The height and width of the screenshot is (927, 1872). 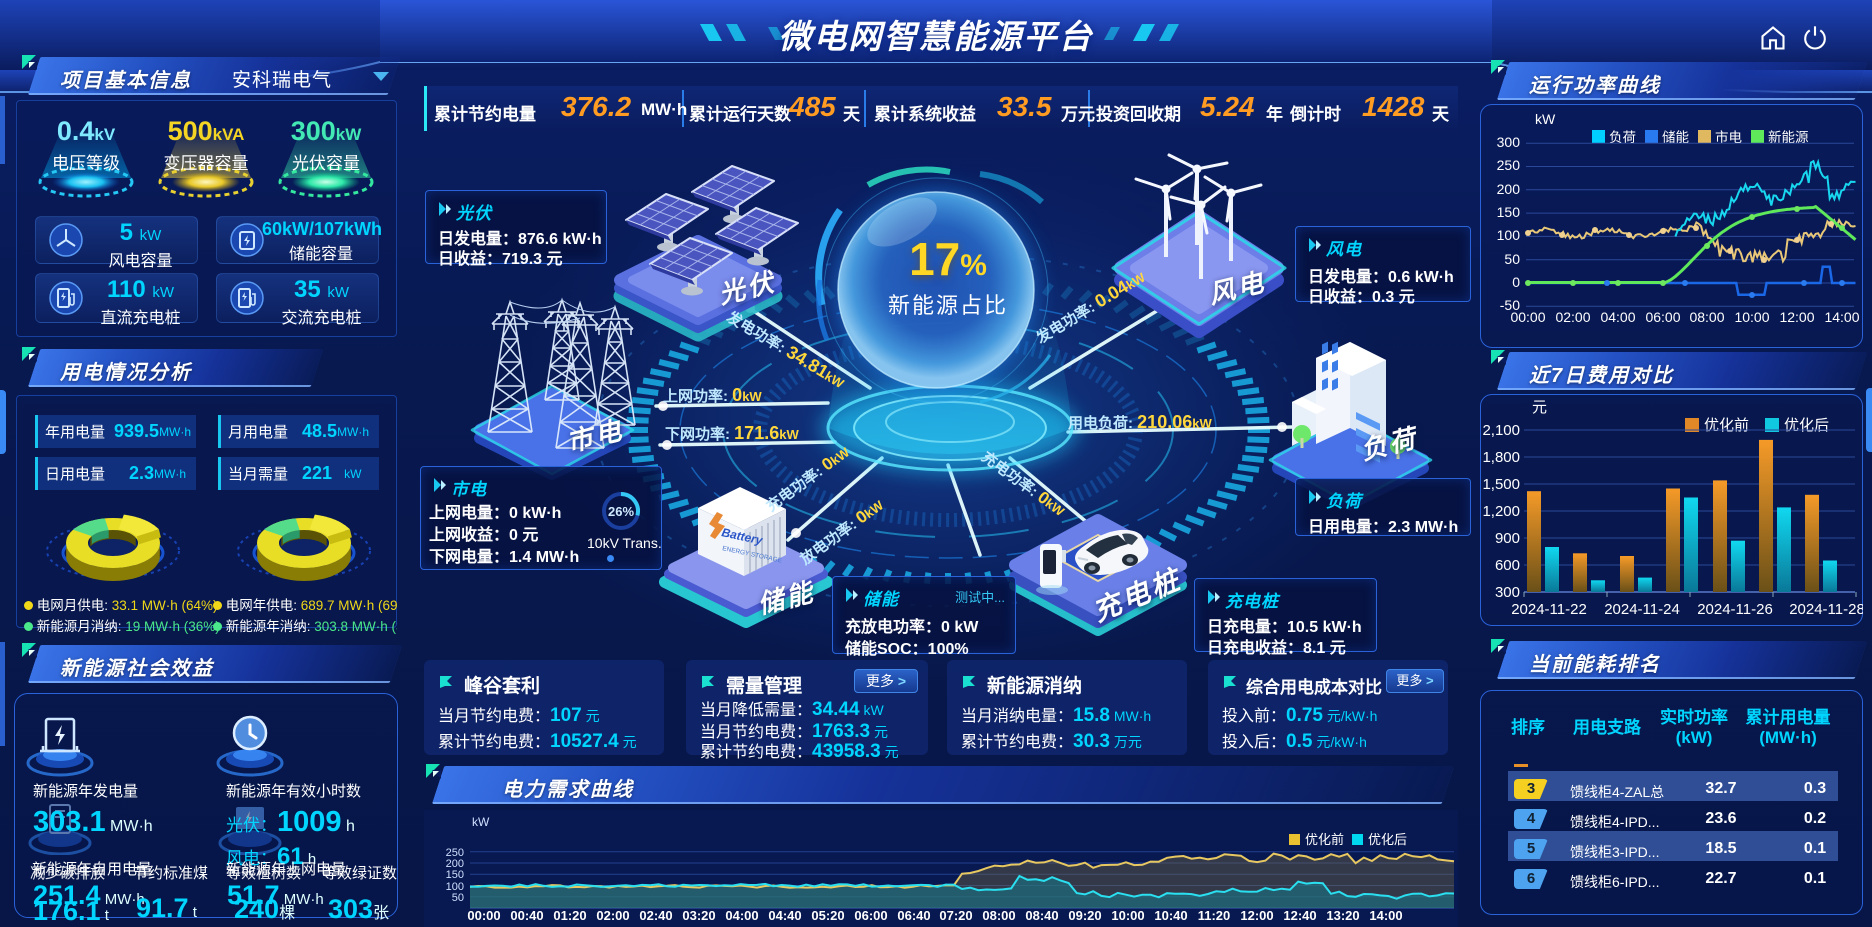 What do you see at coordinates (569, 915) in the screenshot?
I see `svg-text: 01:20` at bounding box center [569, 915].